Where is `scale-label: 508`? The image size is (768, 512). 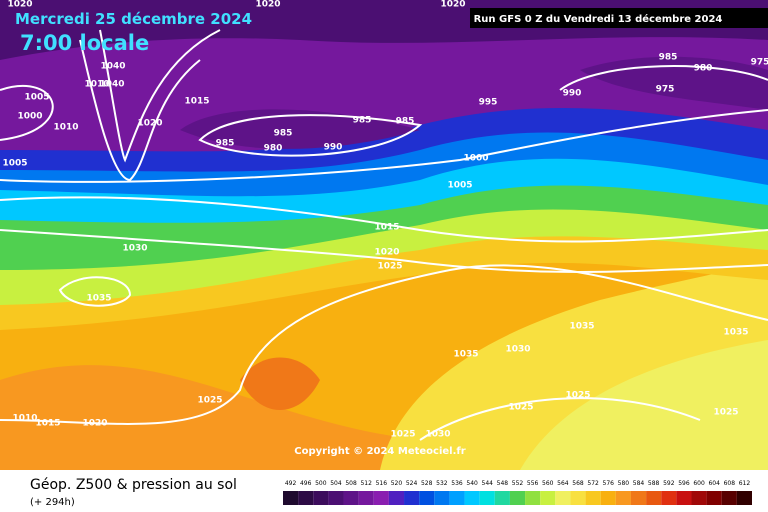
scale-label: 508 is located at coordinates (351, 483).